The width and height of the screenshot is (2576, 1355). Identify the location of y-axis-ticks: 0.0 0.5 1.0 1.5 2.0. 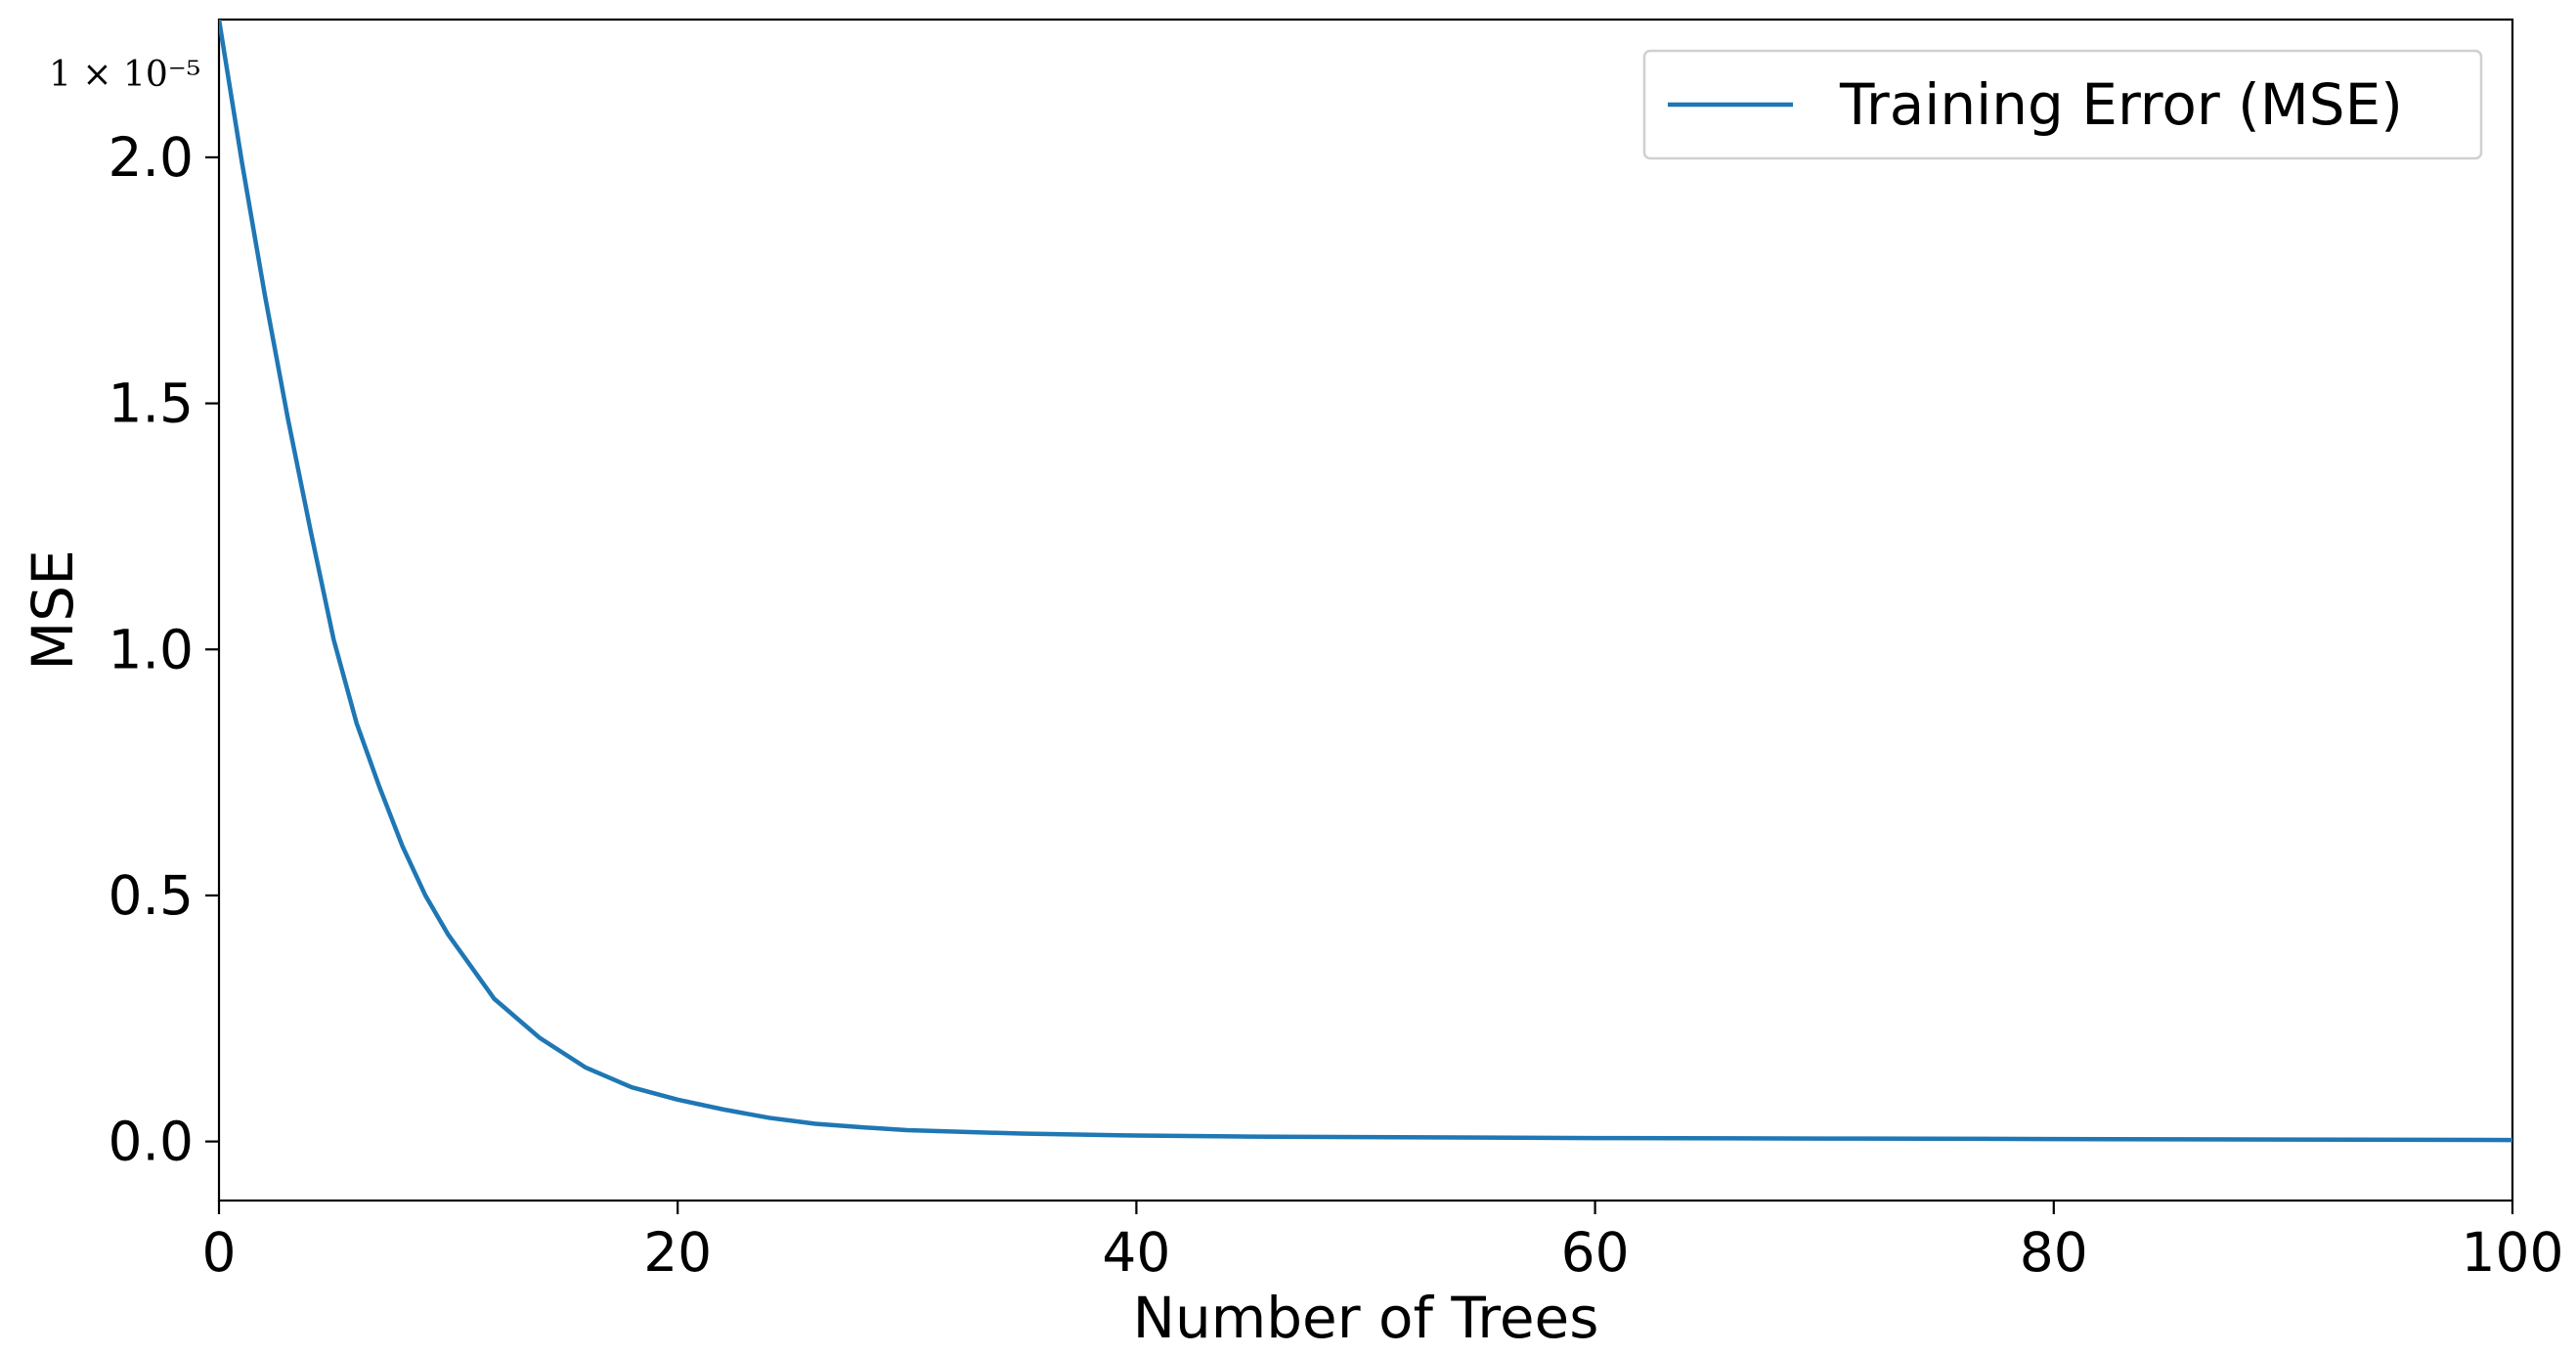
(164, 649).